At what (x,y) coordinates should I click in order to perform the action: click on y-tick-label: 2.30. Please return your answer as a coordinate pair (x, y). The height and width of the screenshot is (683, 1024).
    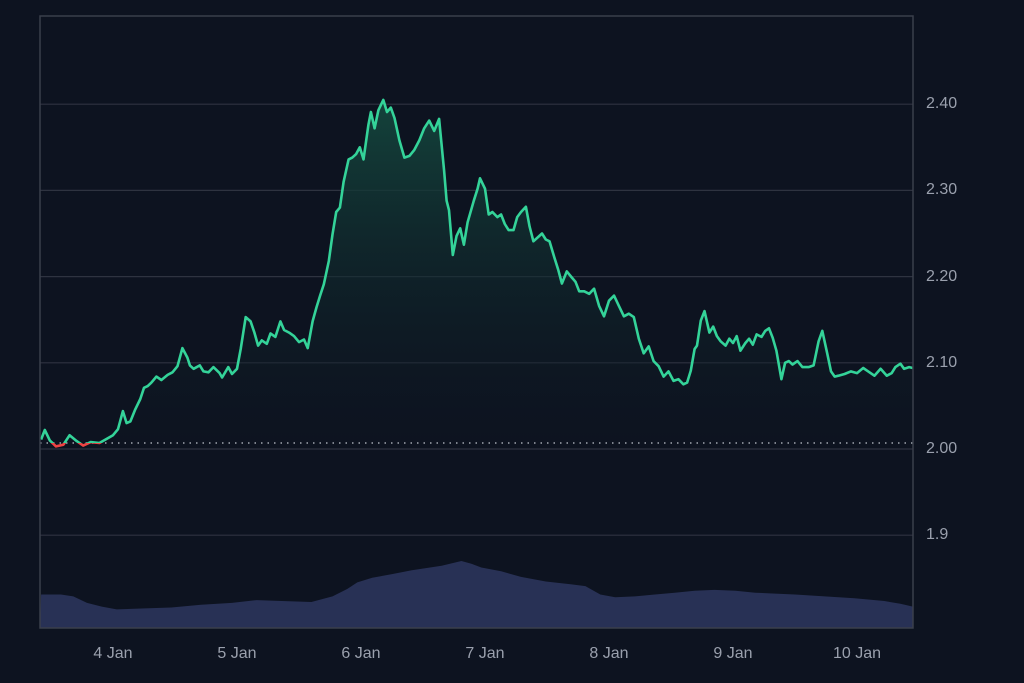
    Looking at the image, I should click on (942, 190).